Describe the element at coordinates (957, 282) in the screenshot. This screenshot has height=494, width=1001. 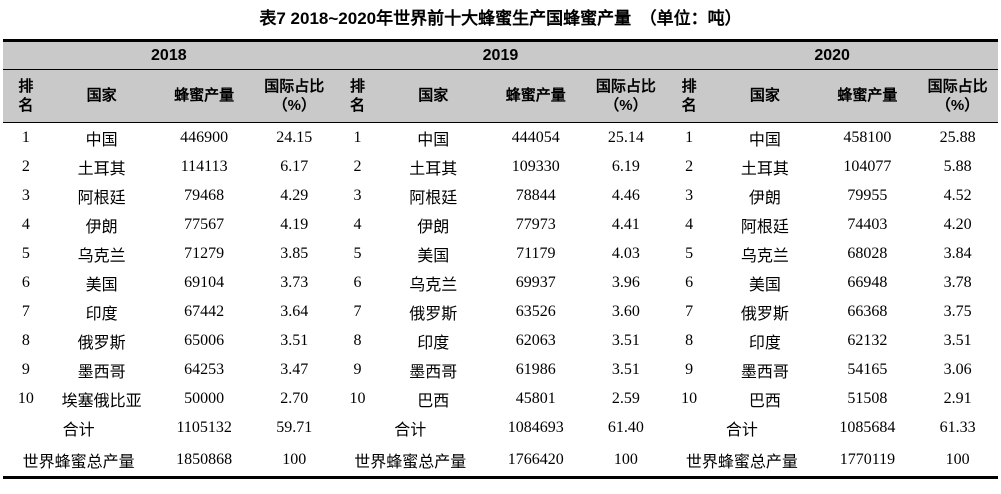
I see `share-cell: 3.78` at that location.